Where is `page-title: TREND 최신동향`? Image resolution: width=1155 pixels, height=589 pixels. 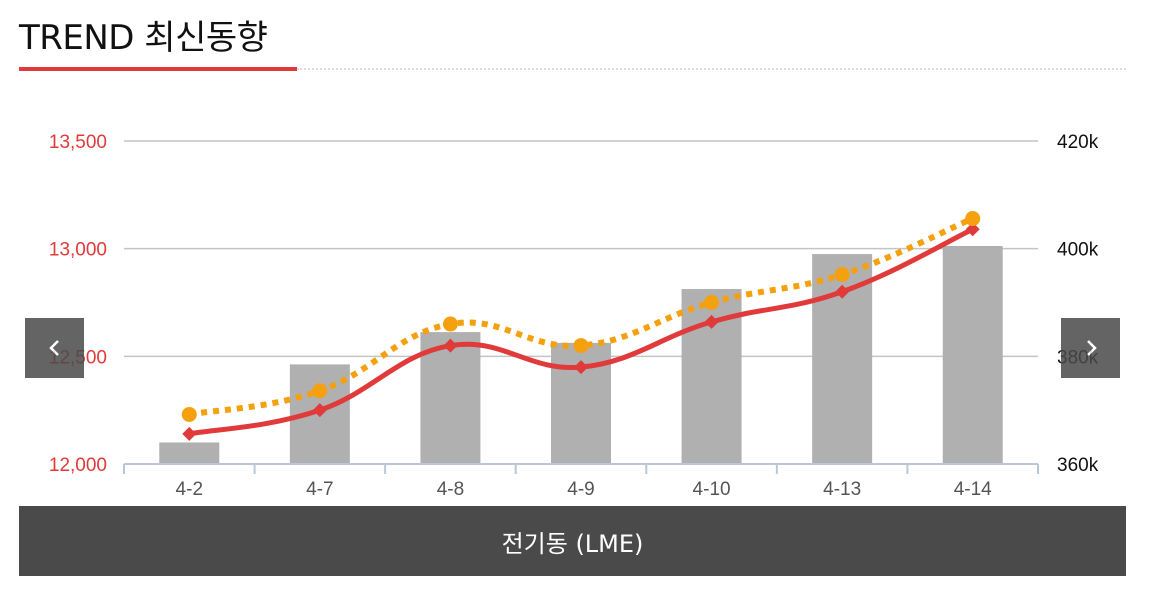
page-title: TREND 최신동향 is located at coordinates (143, 38).